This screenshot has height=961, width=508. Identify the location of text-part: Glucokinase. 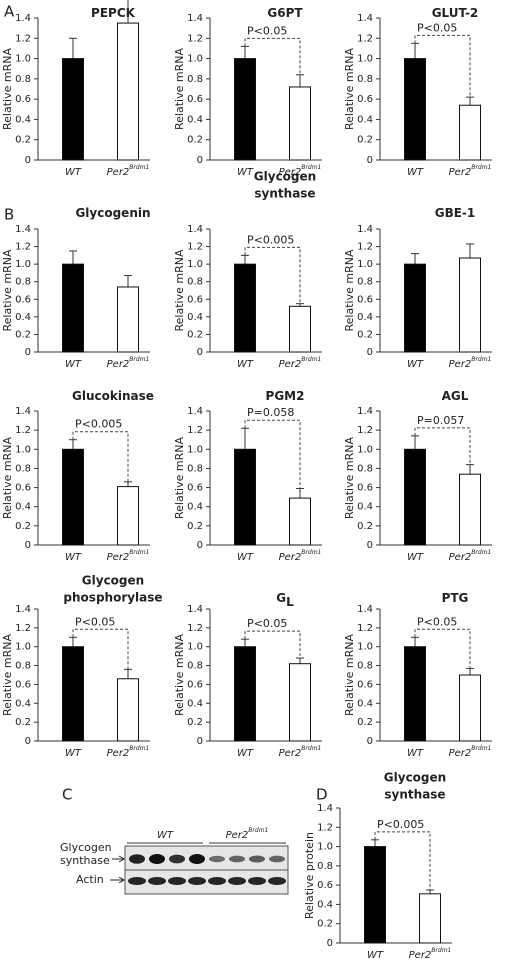
(113, 396).